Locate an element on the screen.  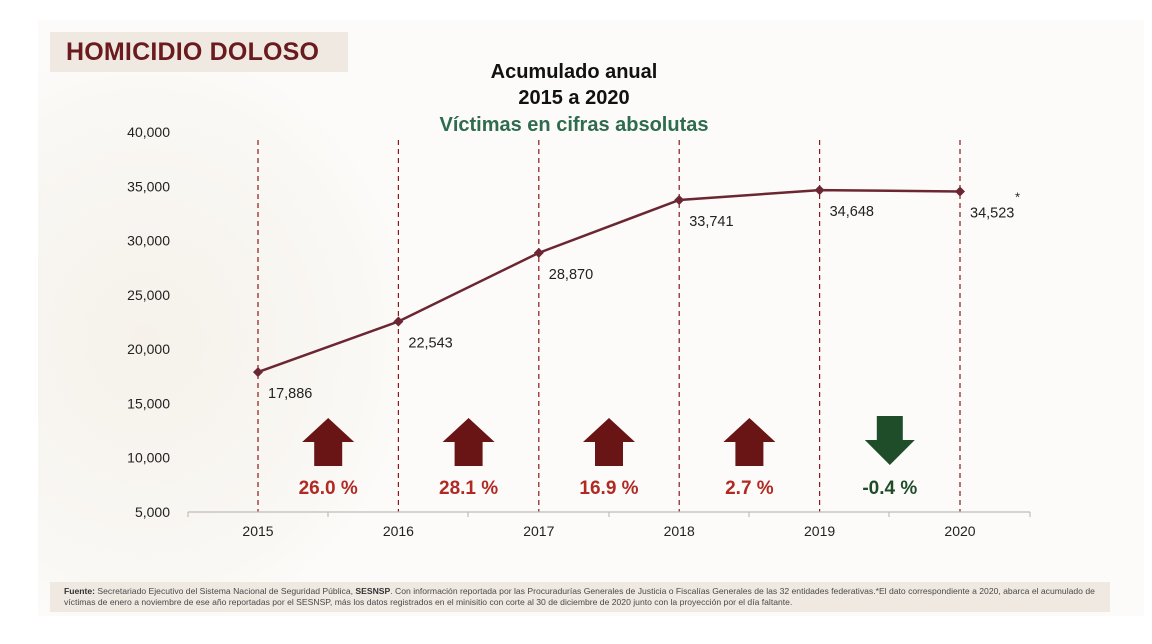
source-bold: SESNSP is located at coordinates (373, 591).